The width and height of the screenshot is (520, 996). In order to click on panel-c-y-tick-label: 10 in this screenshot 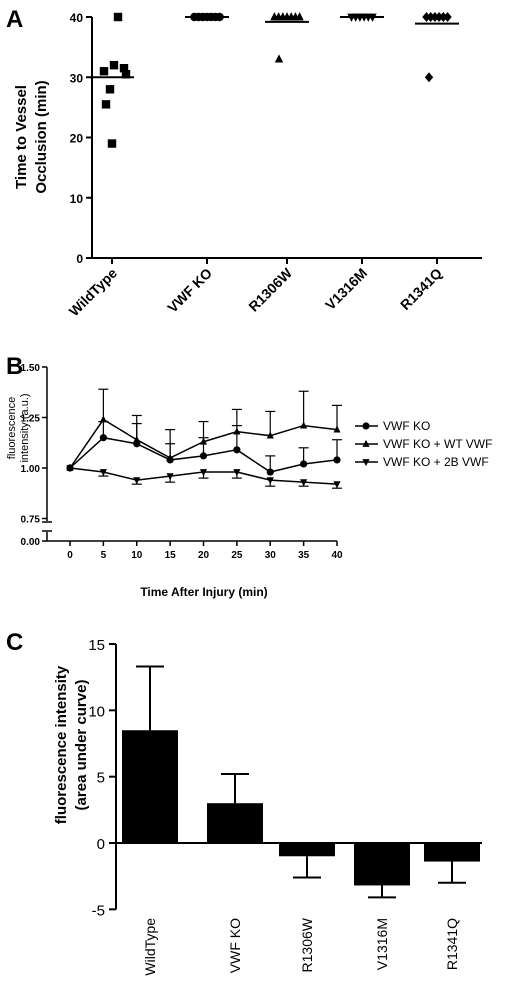, I will do `click(96, 711)`.